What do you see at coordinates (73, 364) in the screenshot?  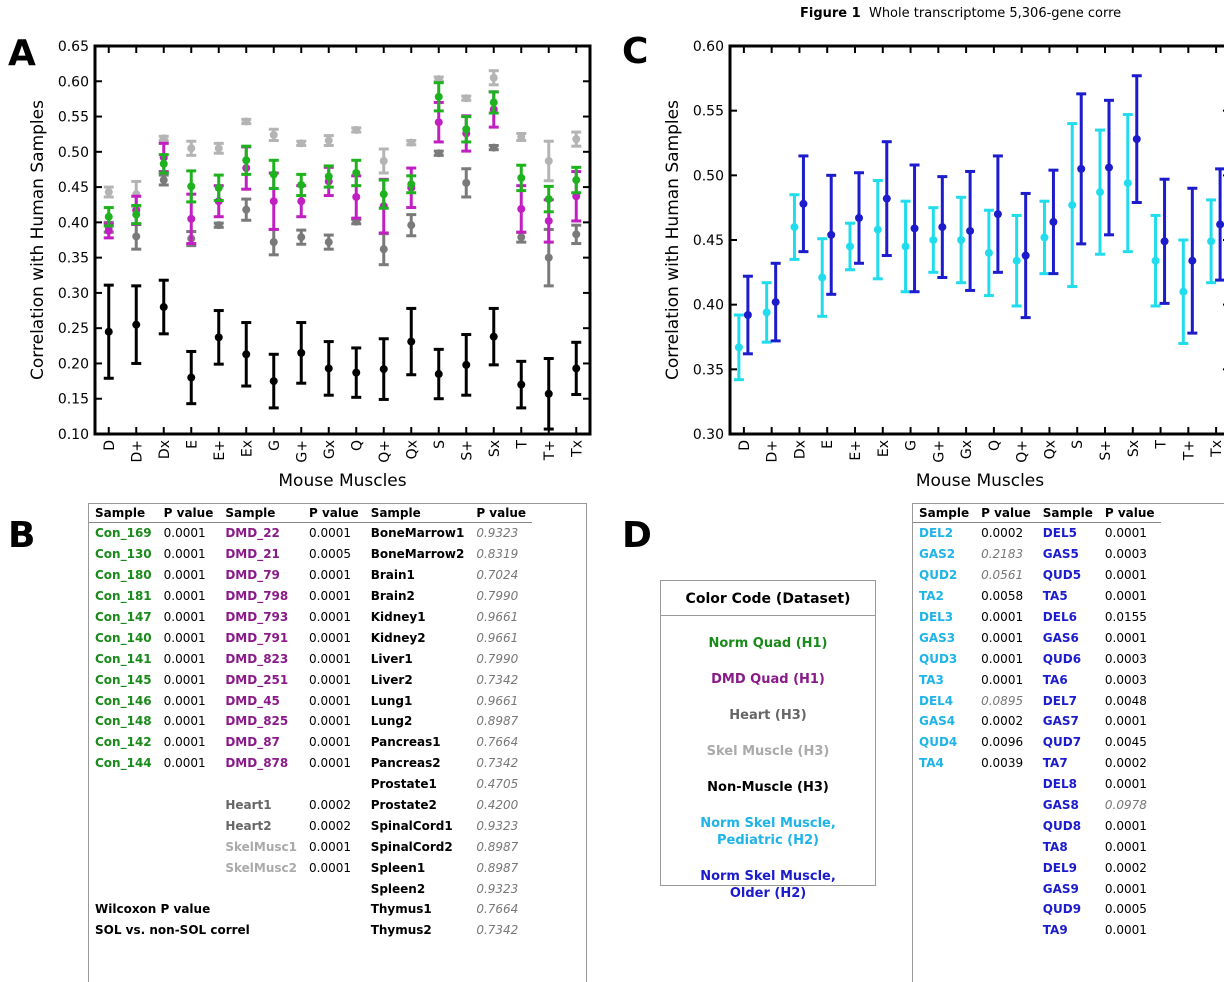 I see `chart-a-ytick-label: 0.20` at bounding box center [73, 364].